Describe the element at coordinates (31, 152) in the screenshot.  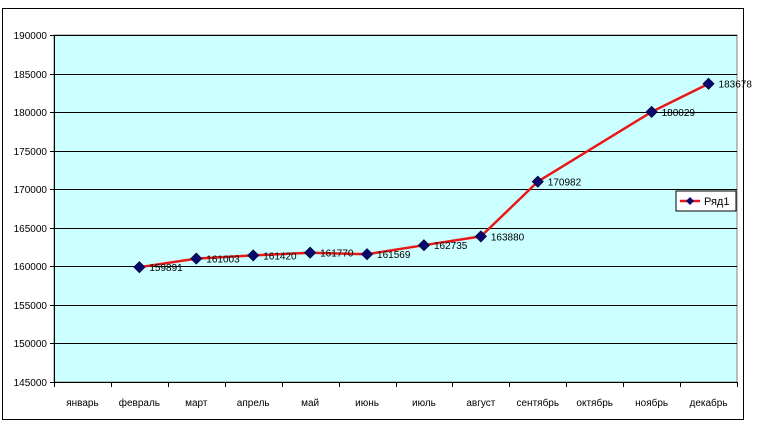
I see `y-tick-label: 175000` at that location.